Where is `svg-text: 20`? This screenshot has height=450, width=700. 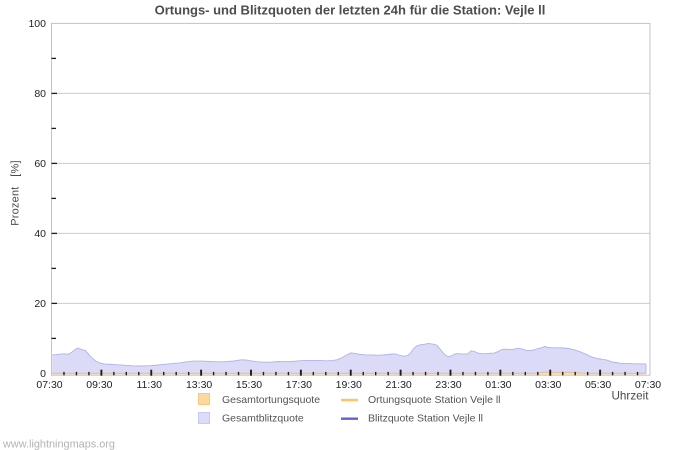 svg-text: 20 is located at coordinates (40, 304).